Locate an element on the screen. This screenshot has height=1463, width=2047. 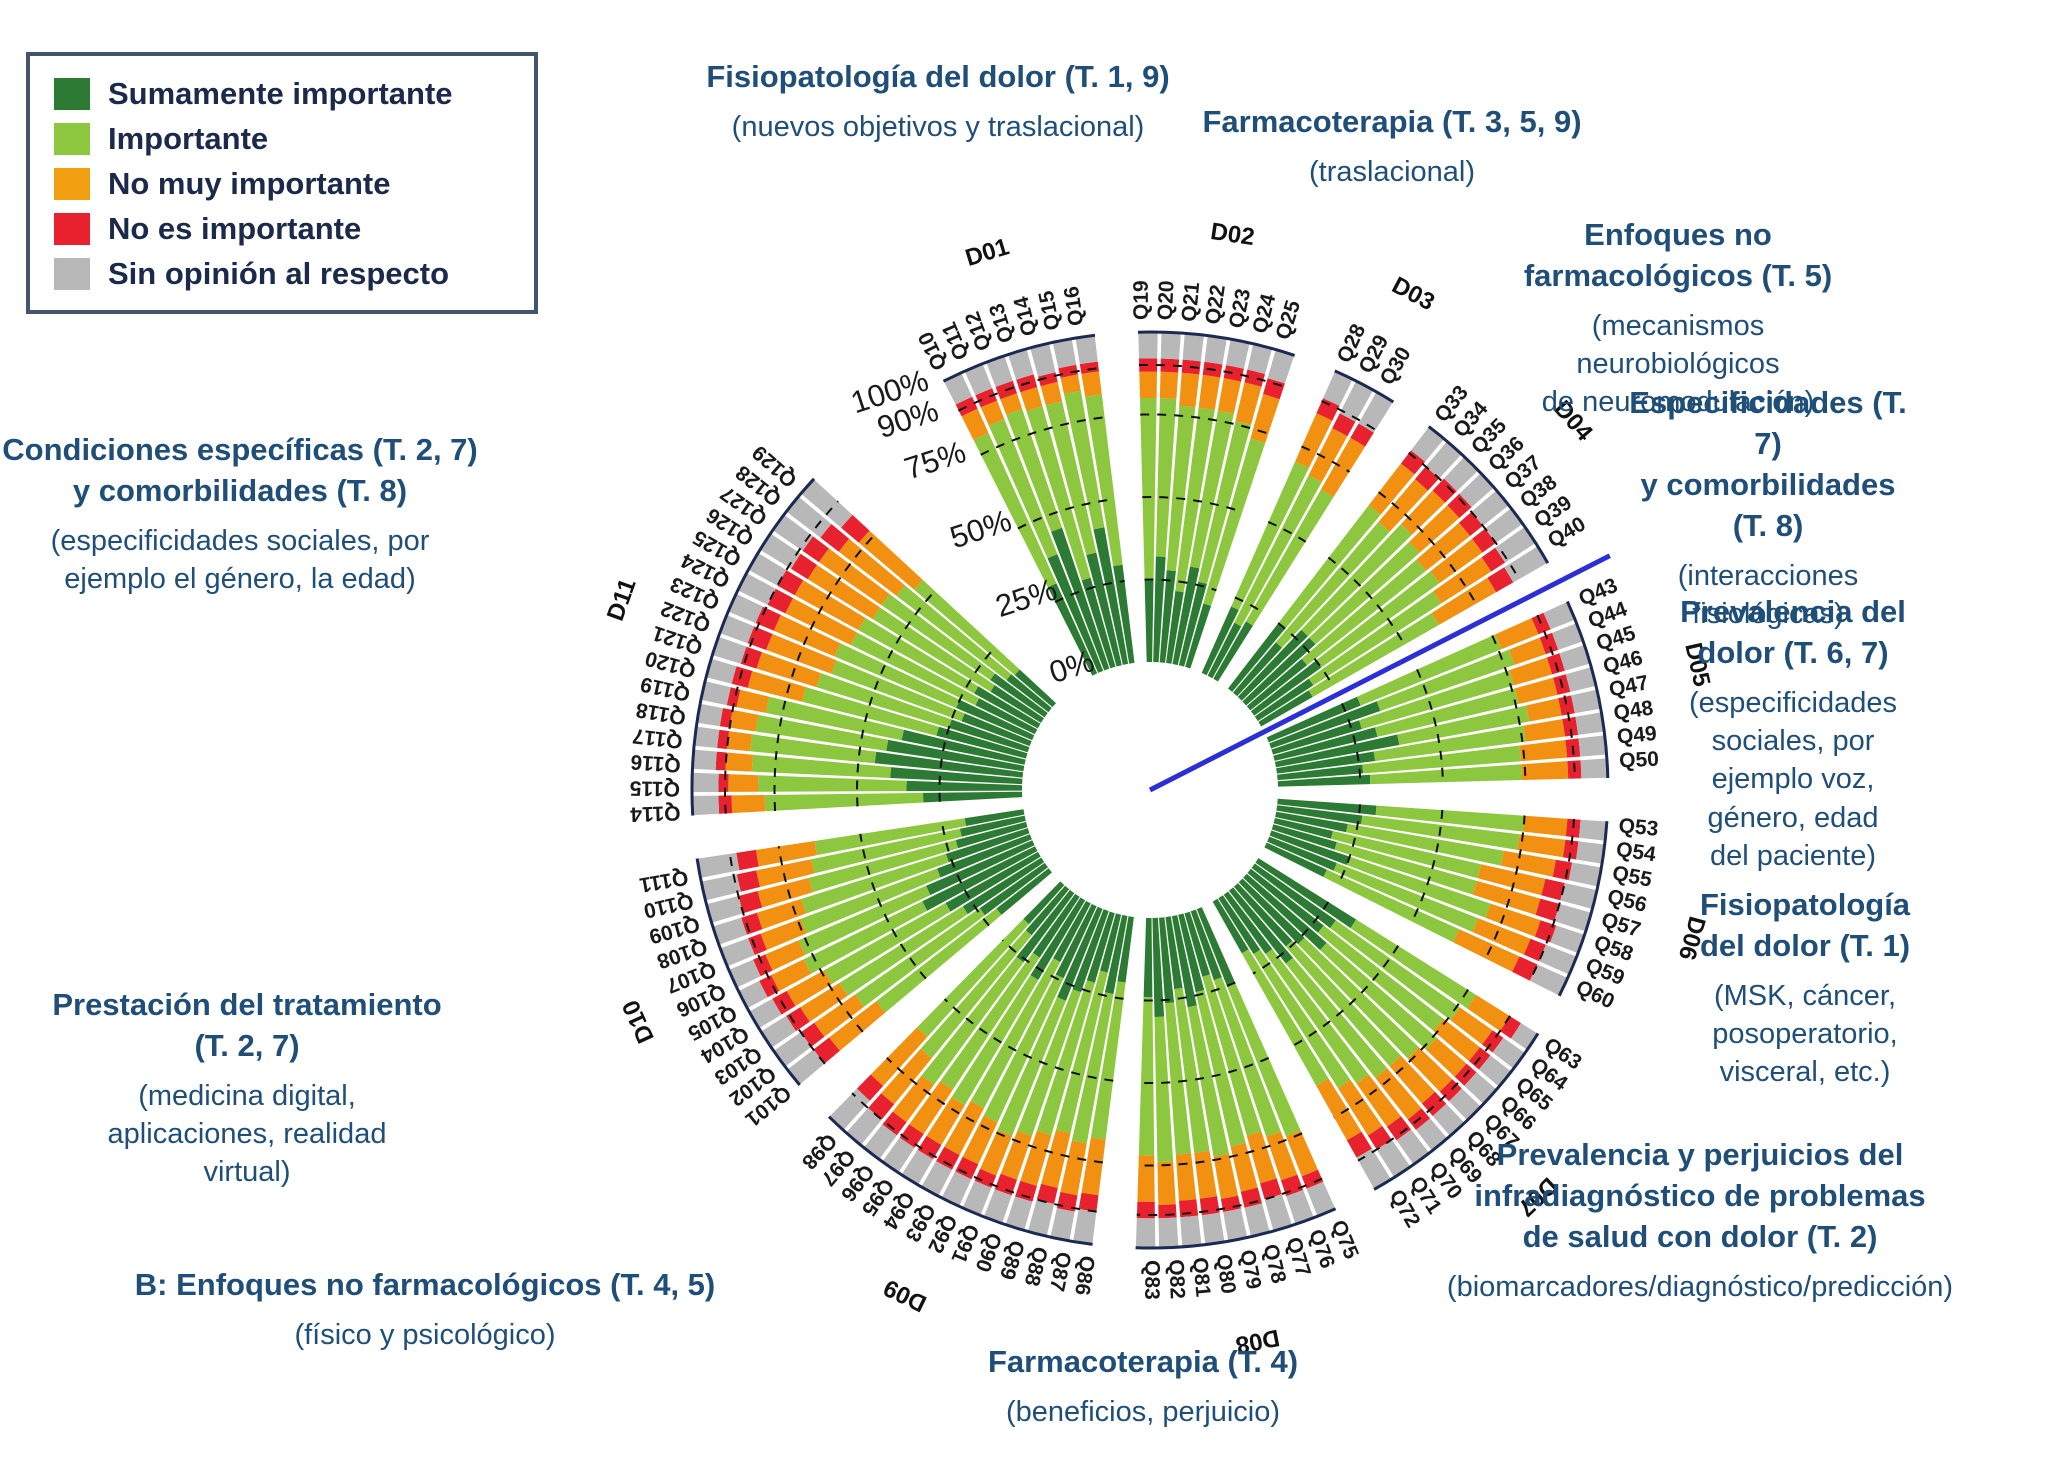
domain-label-D03: D03 is located at coordinates (1413, 294).